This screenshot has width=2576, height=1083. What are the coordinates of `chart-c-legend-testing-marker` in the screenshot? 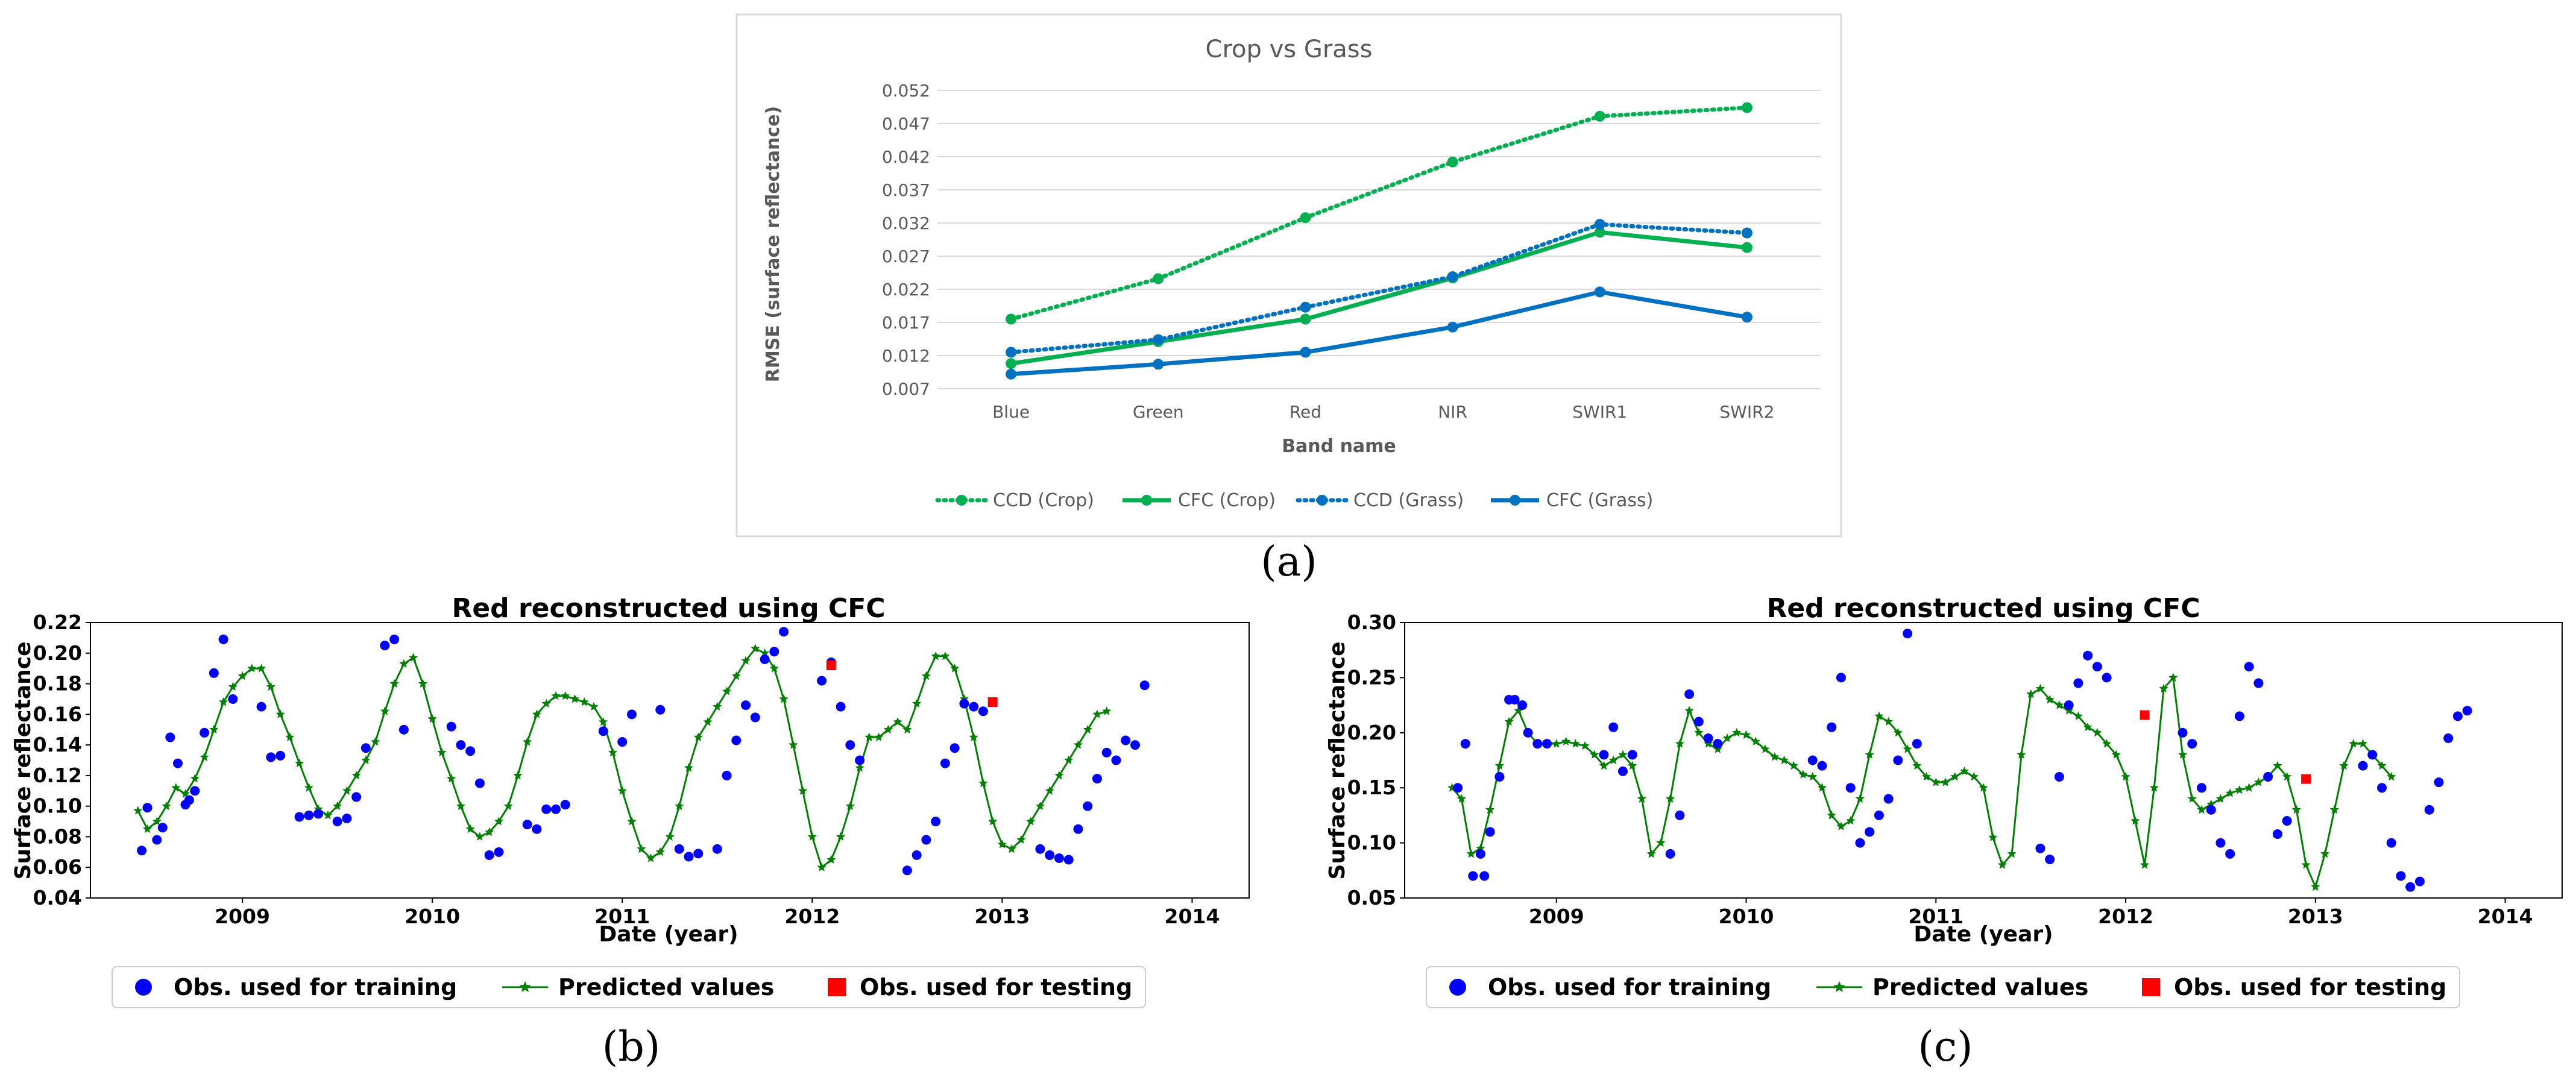 It's located at (2151, 987).